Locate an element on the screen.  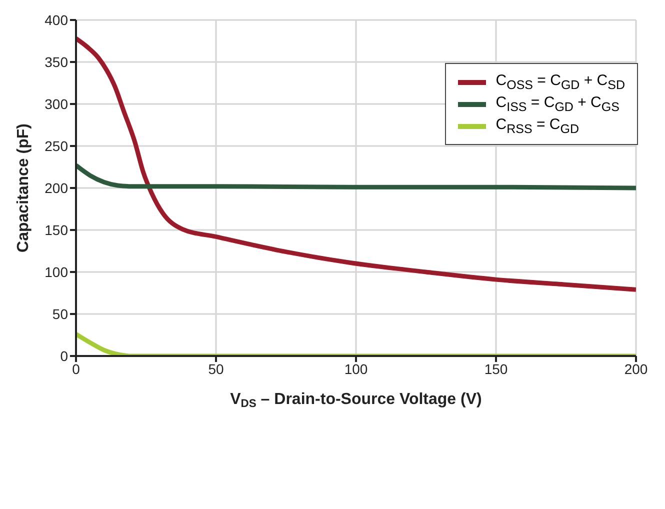
y-tick-label: 0 is located at coordinates (64, 356).